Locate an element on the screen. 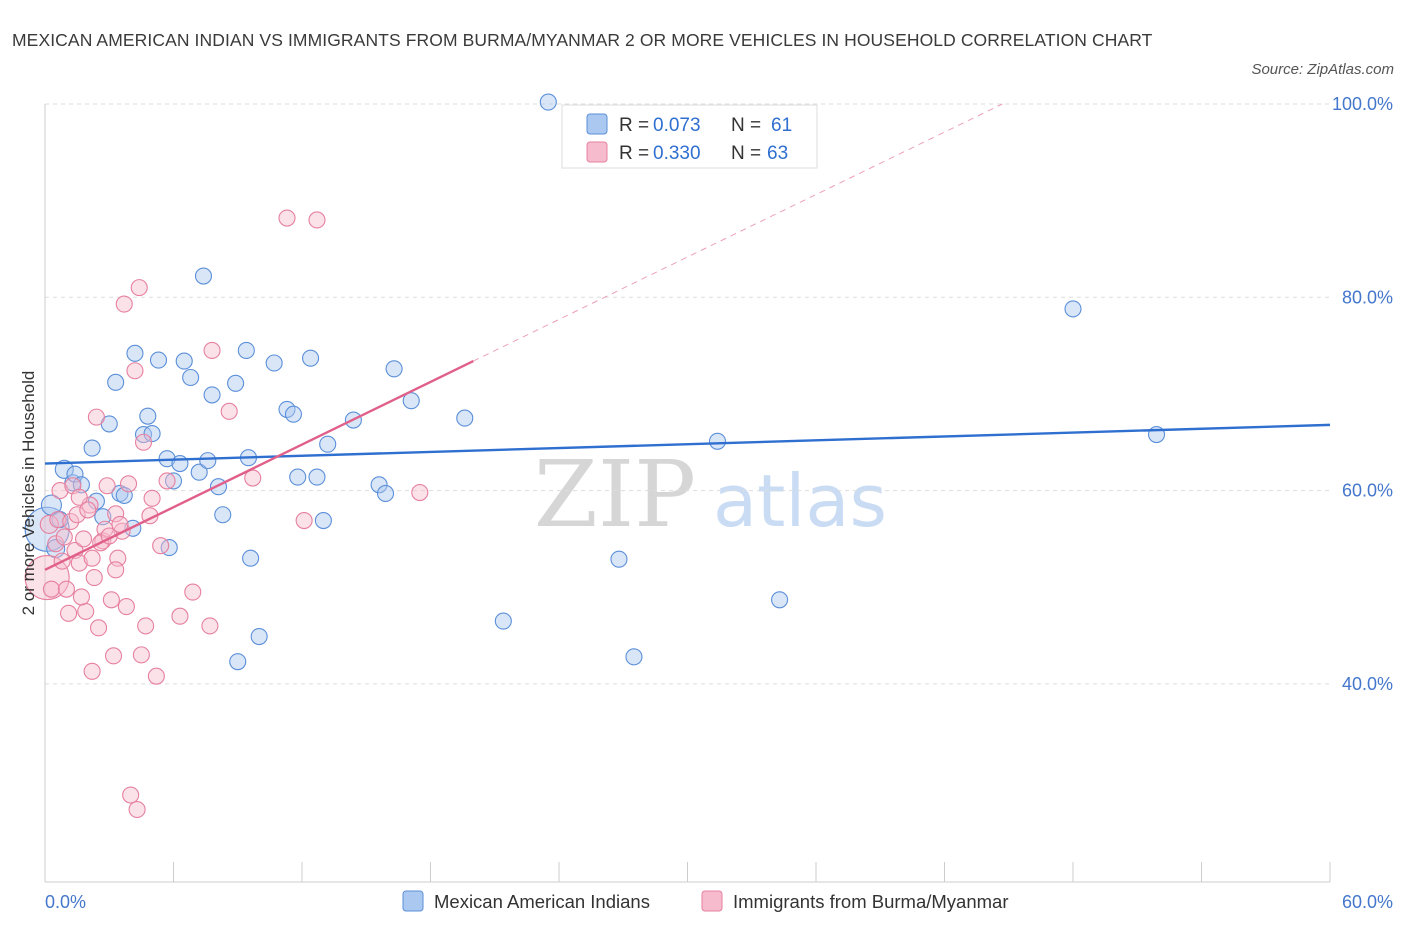 The image size is (1406, 930). x-ticks is located at coordinates (687, 872).